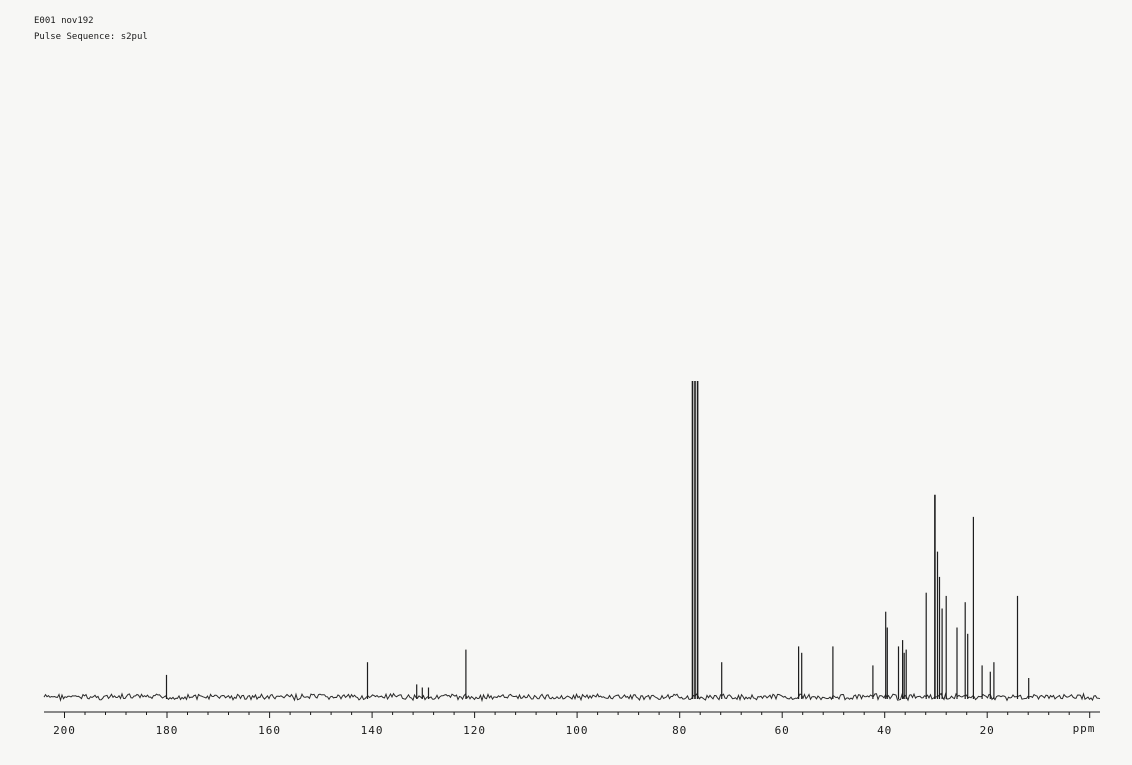 This screenshot has width=1132, height=765. What do you see at coordinates (782, 730) in the screenshot?
I see `tick-label-60: 60` at bounding box center [782, 730].